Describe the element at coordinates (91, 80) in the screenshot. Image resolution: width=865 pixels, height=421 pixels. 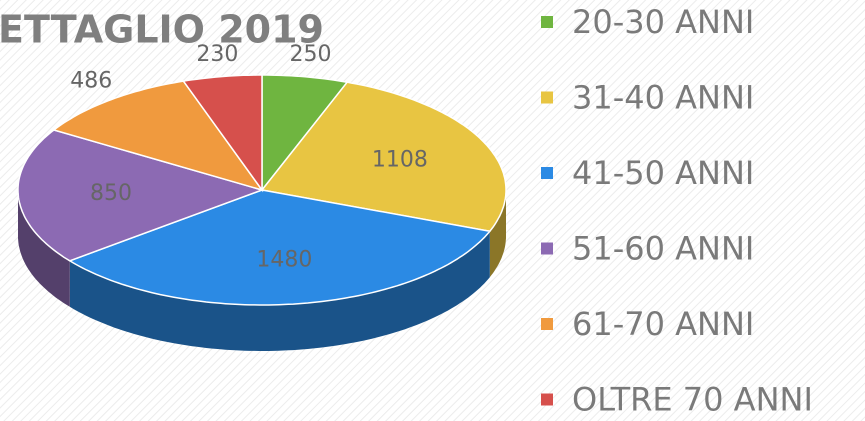
I see `data-label: 486` at that location.